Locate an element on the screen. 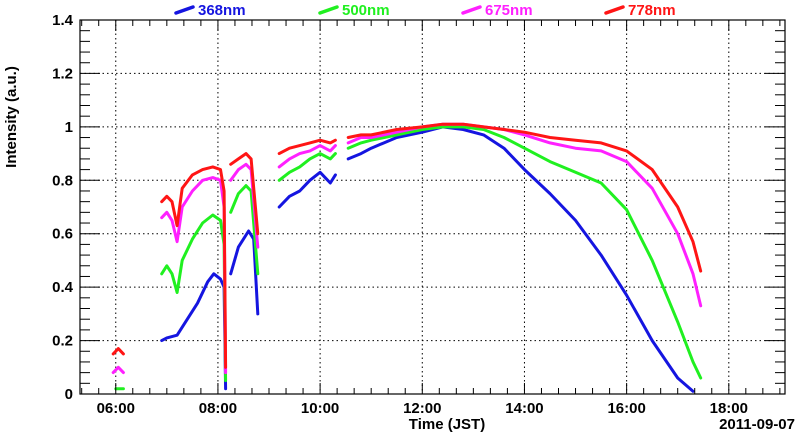 This screenshot has width=800, height=434. legend-swatch-778nm is located at coordinates (614, 10).